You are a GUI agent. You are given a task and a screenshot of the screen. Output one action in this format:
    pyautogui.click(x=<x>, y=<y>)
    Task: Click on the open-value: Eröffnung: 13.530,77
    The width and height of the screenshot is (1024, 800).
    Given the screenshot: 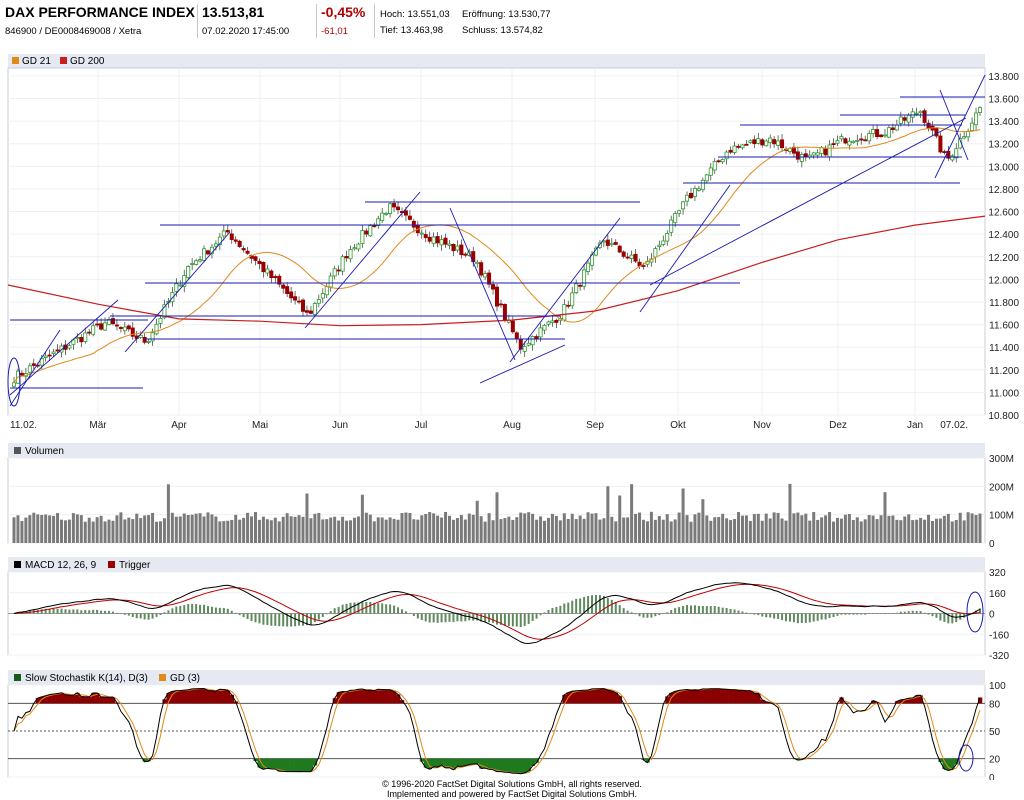 What is the action you would take?
    pyautogui.click(x=506, y=14)
    